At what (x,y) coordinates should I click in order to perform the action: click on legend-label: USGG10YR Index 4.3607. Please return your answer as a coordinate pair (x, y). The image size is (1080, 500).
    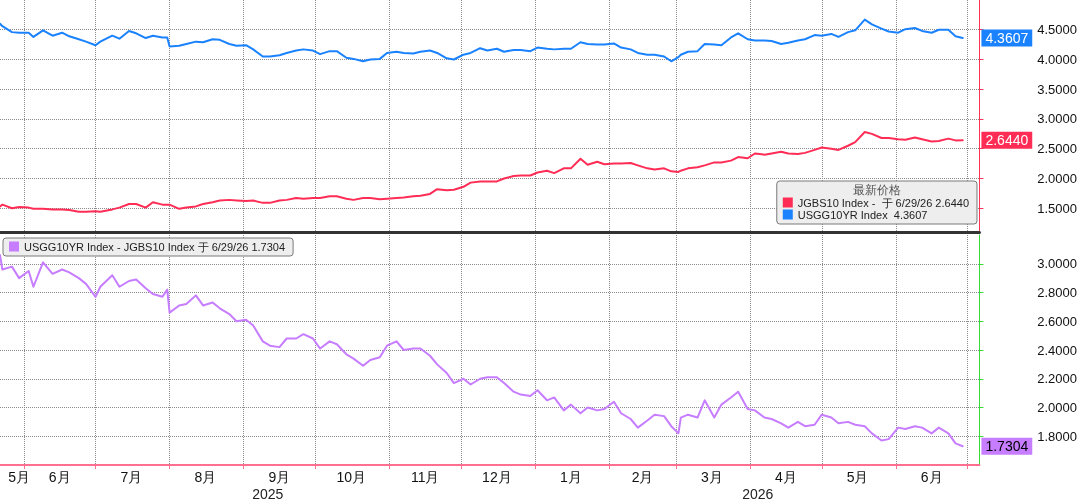
    Looking at the image, I should click on (862, 214).